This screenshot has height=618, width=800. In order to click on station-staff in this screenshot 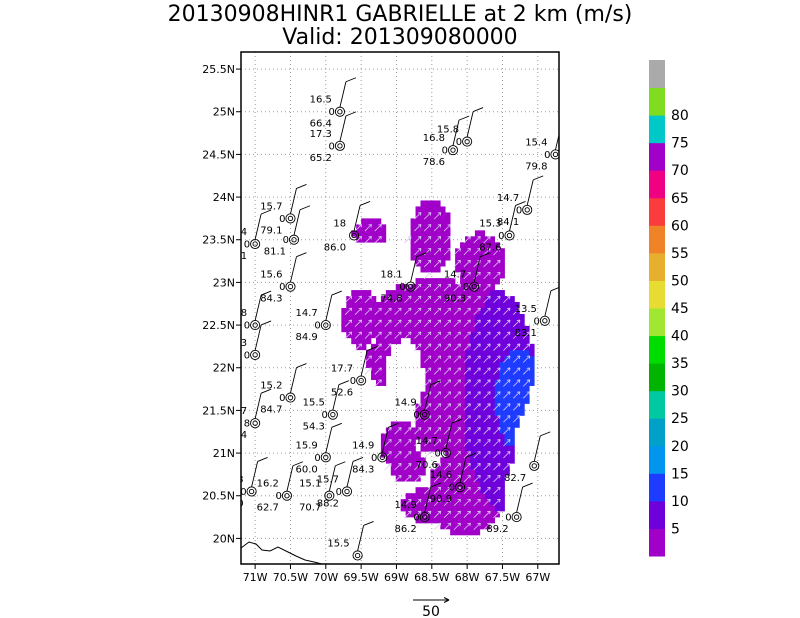, I will do `click(548, 303)`.